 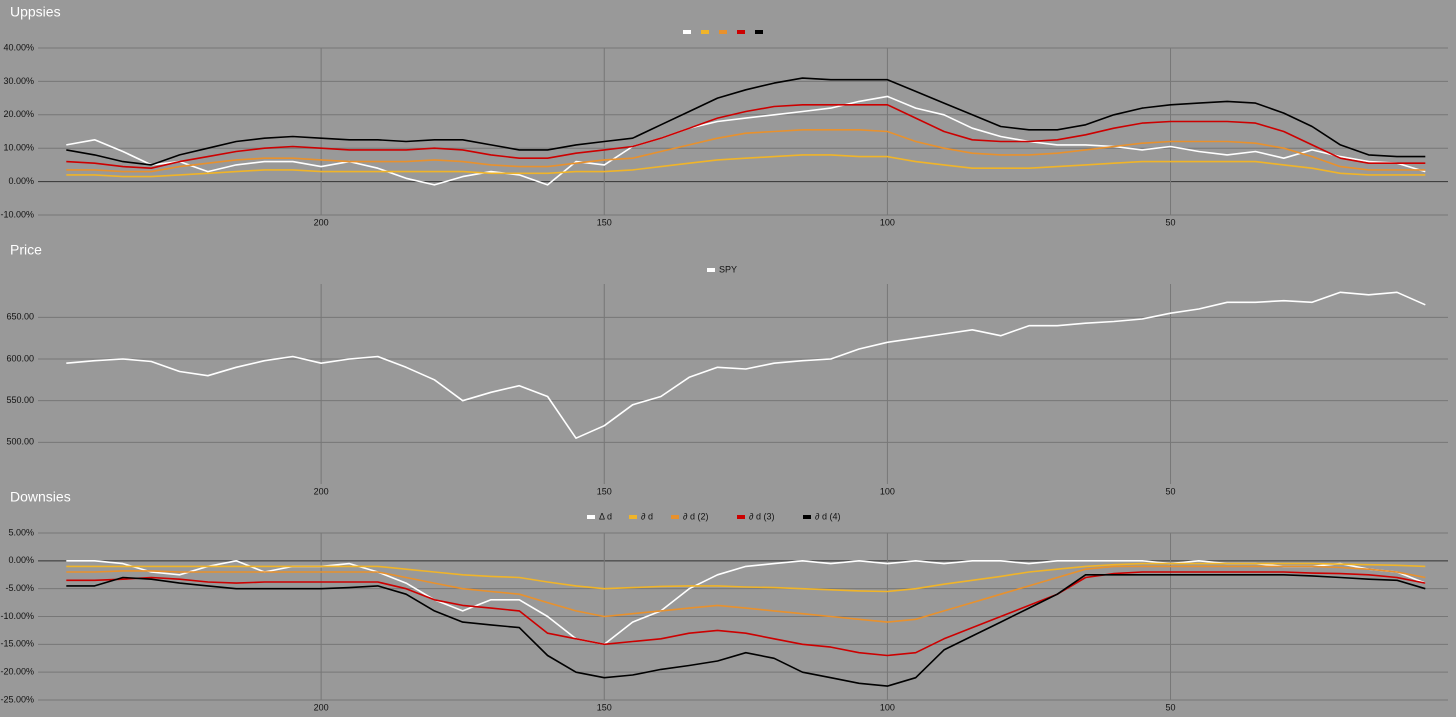 What do you see at coordinates (21, 532) in the screenshot?
I see `y-tick-label: 5.00%` at bounding box center [21, 532].